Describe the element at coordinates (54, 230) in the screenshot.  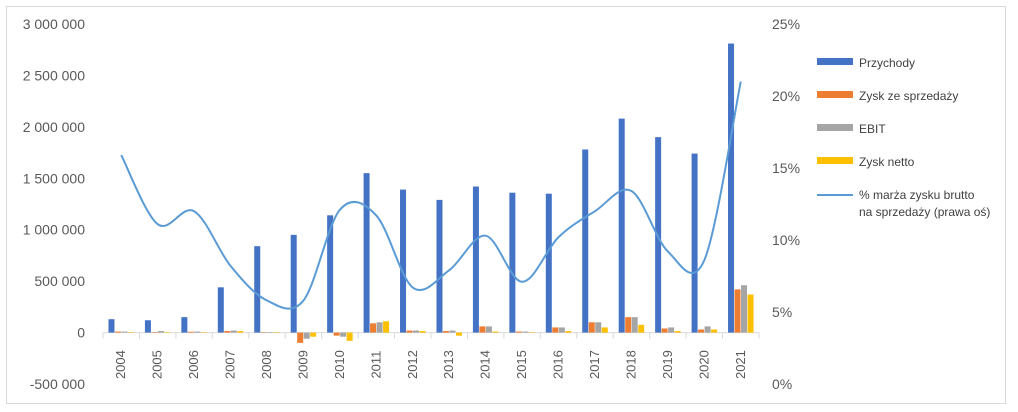
I see `y-left-tick-label: 1 000 000` at that location.